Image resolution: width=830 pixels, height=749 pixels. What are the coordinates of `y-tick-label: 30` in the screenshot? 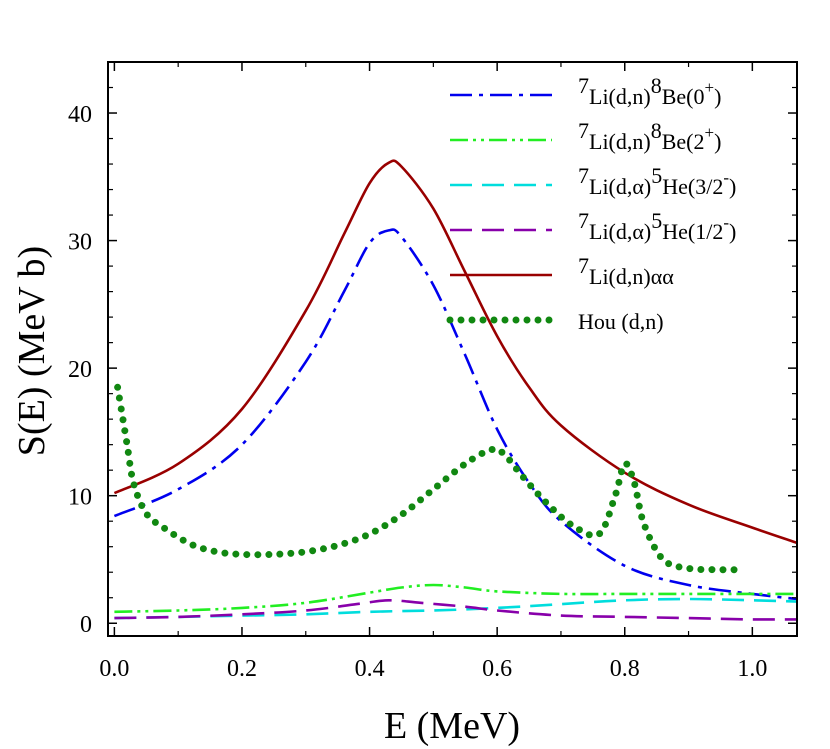 It's located at (80, 243).